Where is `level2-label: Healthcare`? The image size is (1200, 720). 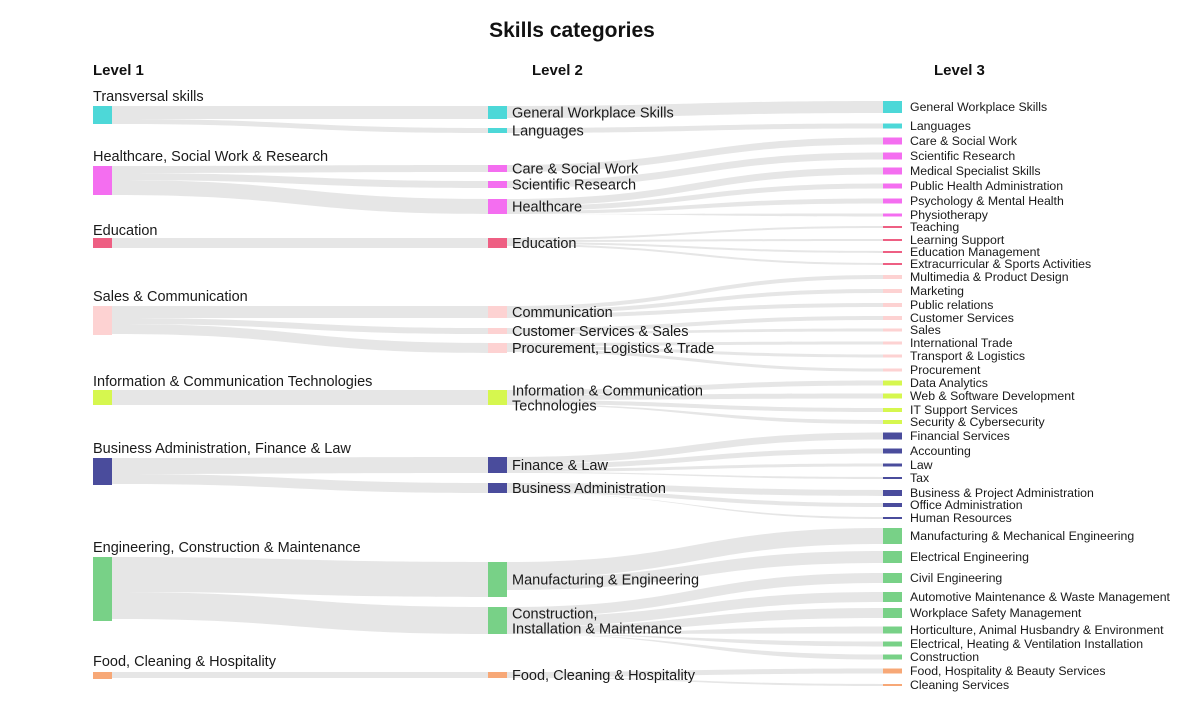
level2-label: Healthcare is located at coordinates (547, 208).